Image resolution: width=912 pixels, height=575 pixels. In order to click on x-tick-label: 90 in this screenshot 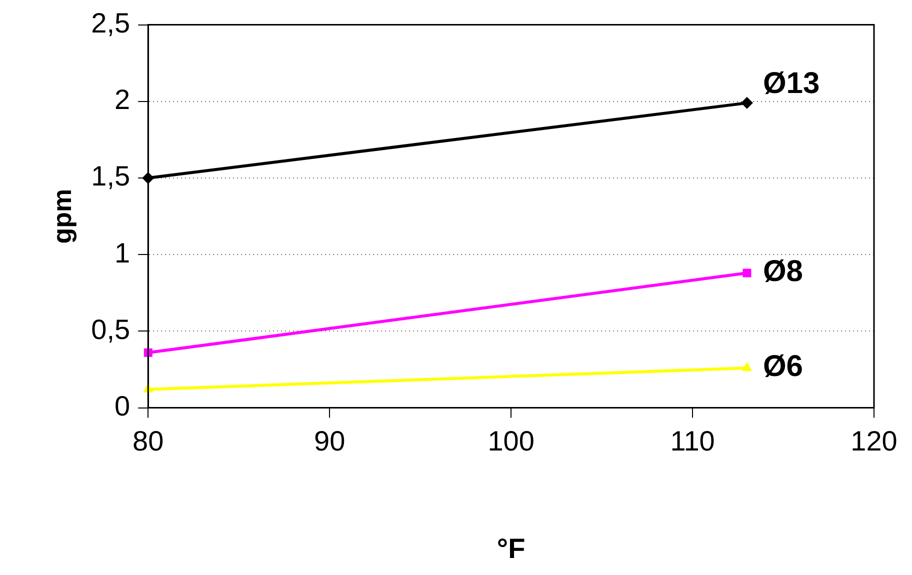, I will do `click(330, 440)`.